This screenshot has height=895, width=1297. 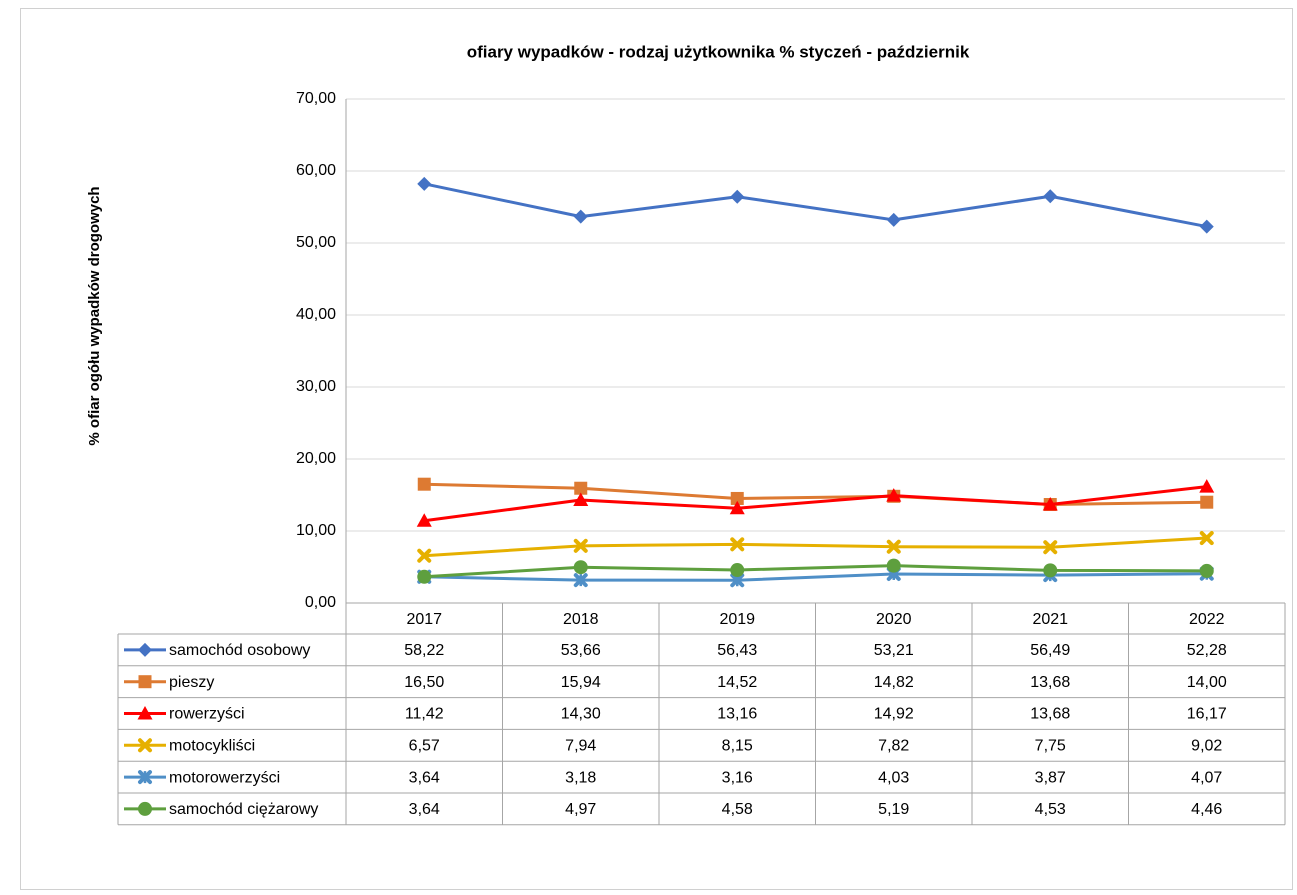 I want to click on x-tick-label: 2018, so click(x=581, y=619).